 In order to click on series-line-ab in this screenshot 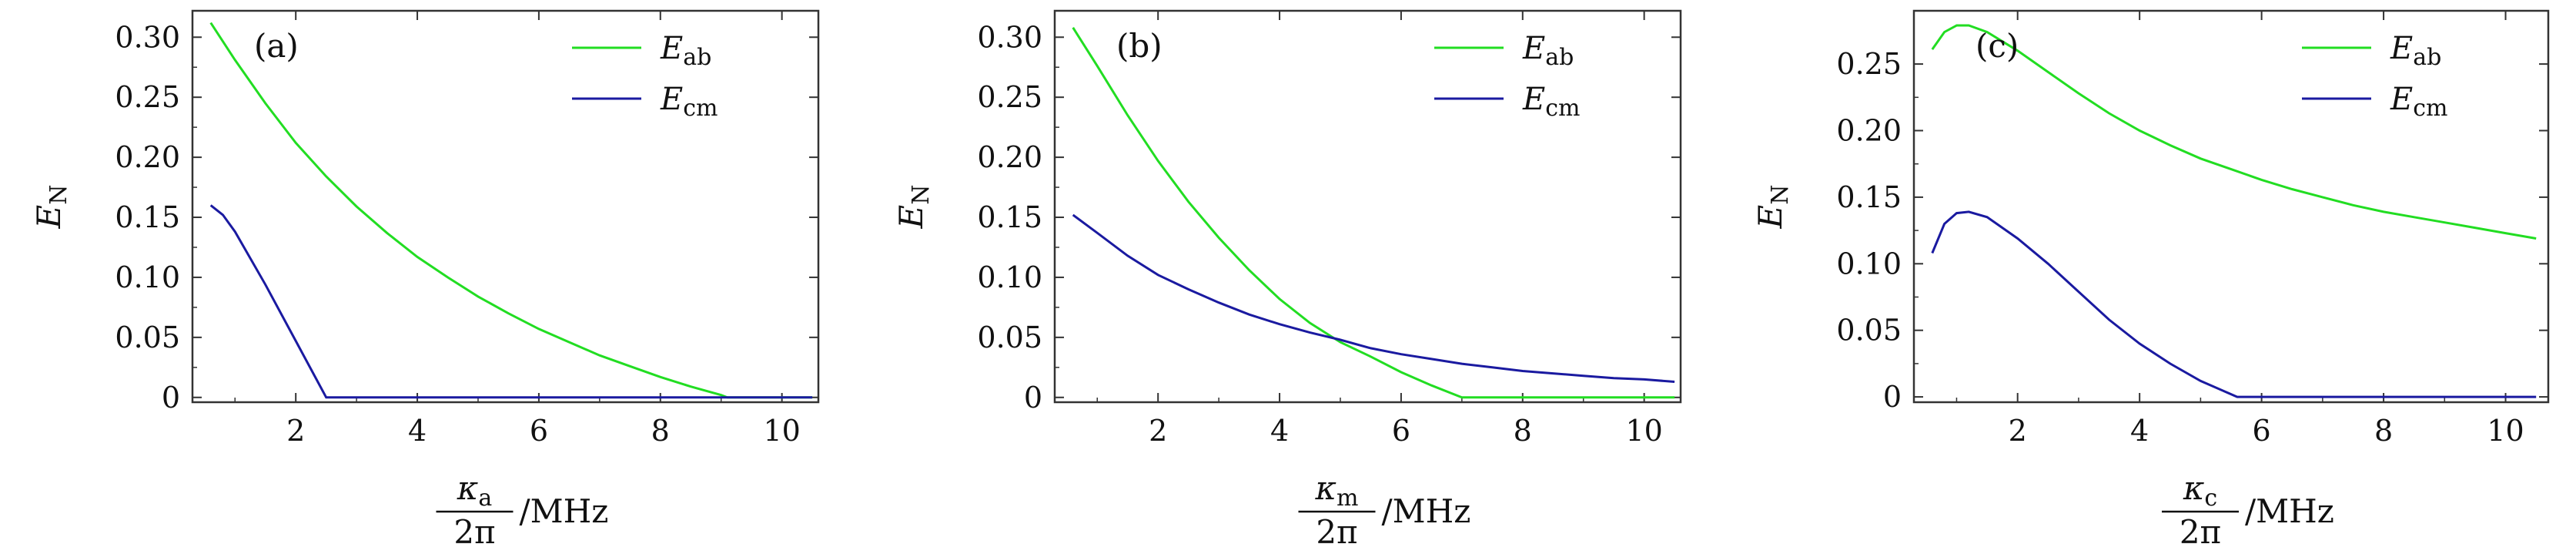, I will do `click(2234, 132)`.